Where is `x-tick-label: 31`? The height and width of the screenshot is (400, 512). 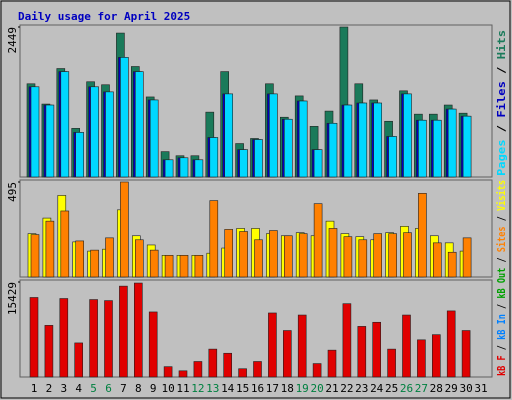
x-tick-label: 31 is located at coordinates (480, 388).